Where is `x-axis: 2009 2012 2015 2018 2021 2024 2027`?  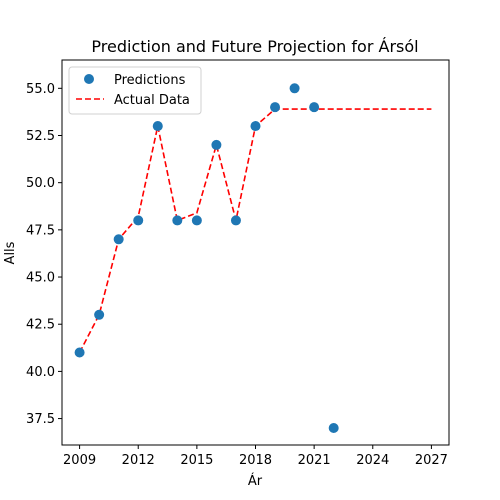
x-axis: 2009 2012 2015 2018 2021 2024 2027 is located at coordinates (255, 456).